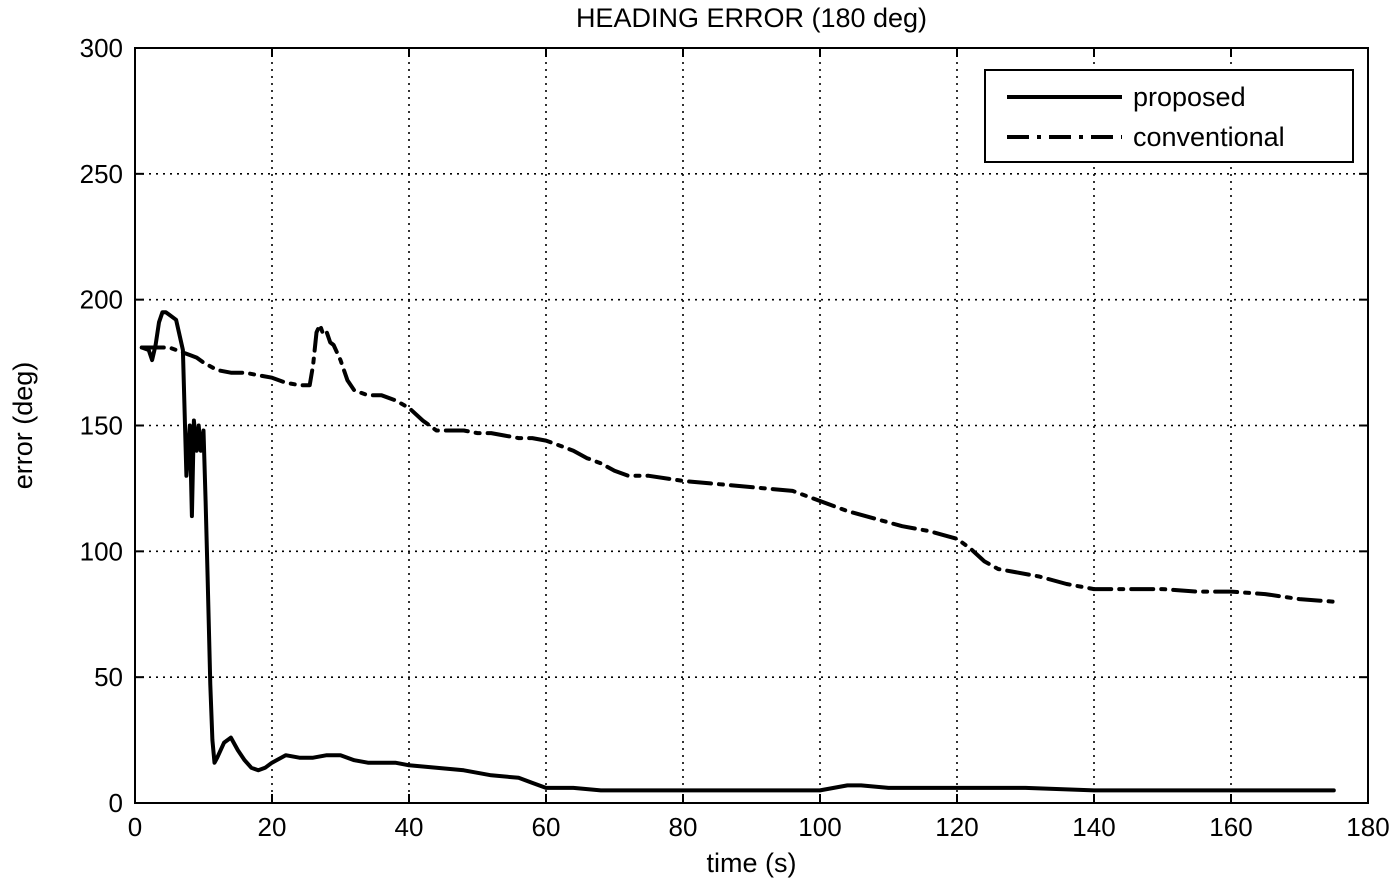 This screenshot has height=890, width=1400. I want to click on x-tick-label: 160, so click(1230, 827).